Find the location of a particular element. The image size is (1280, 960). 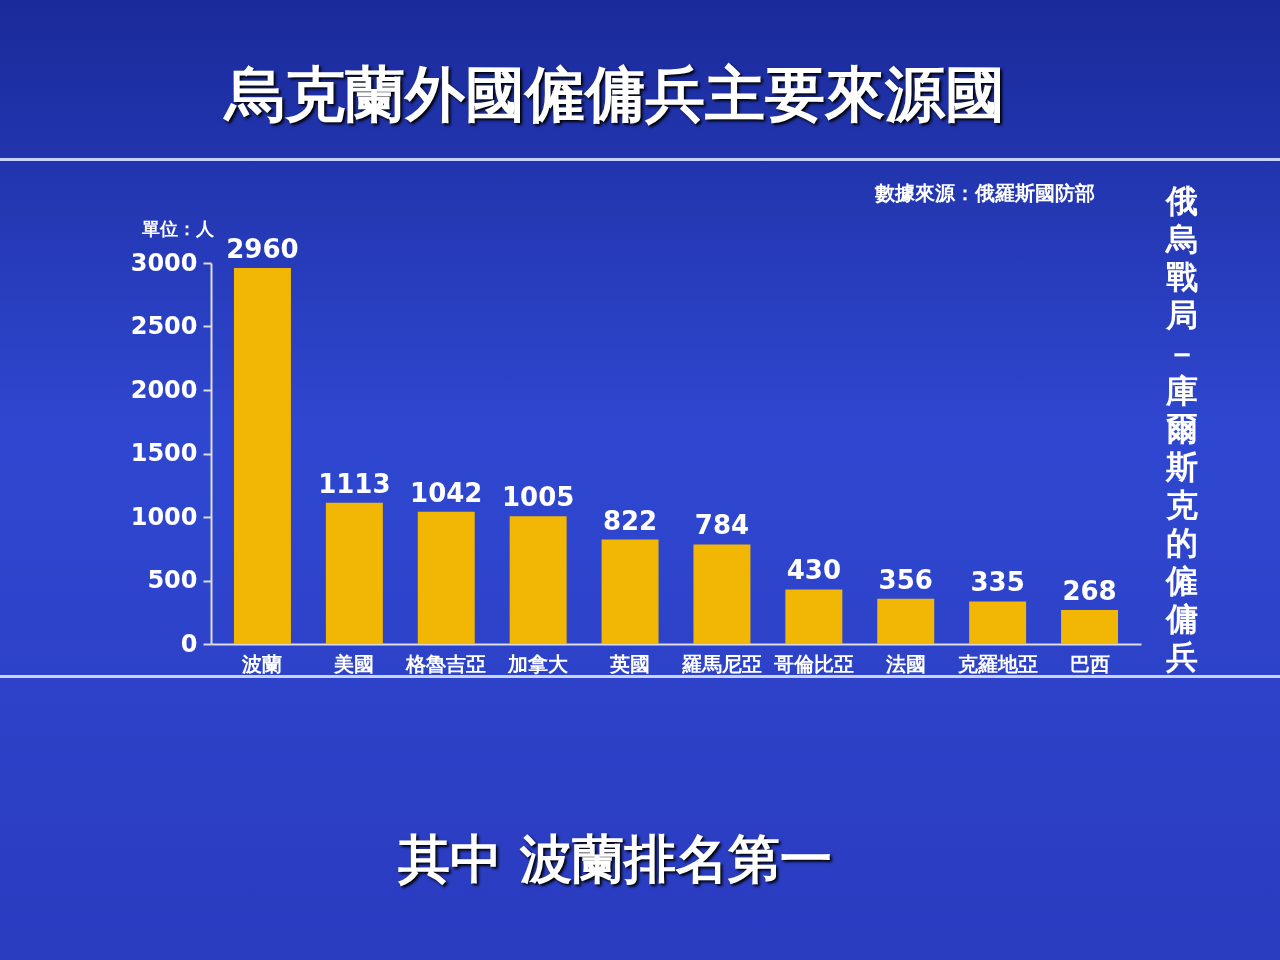

y-tick-label: 3000 is located at coordinates (164, 262).